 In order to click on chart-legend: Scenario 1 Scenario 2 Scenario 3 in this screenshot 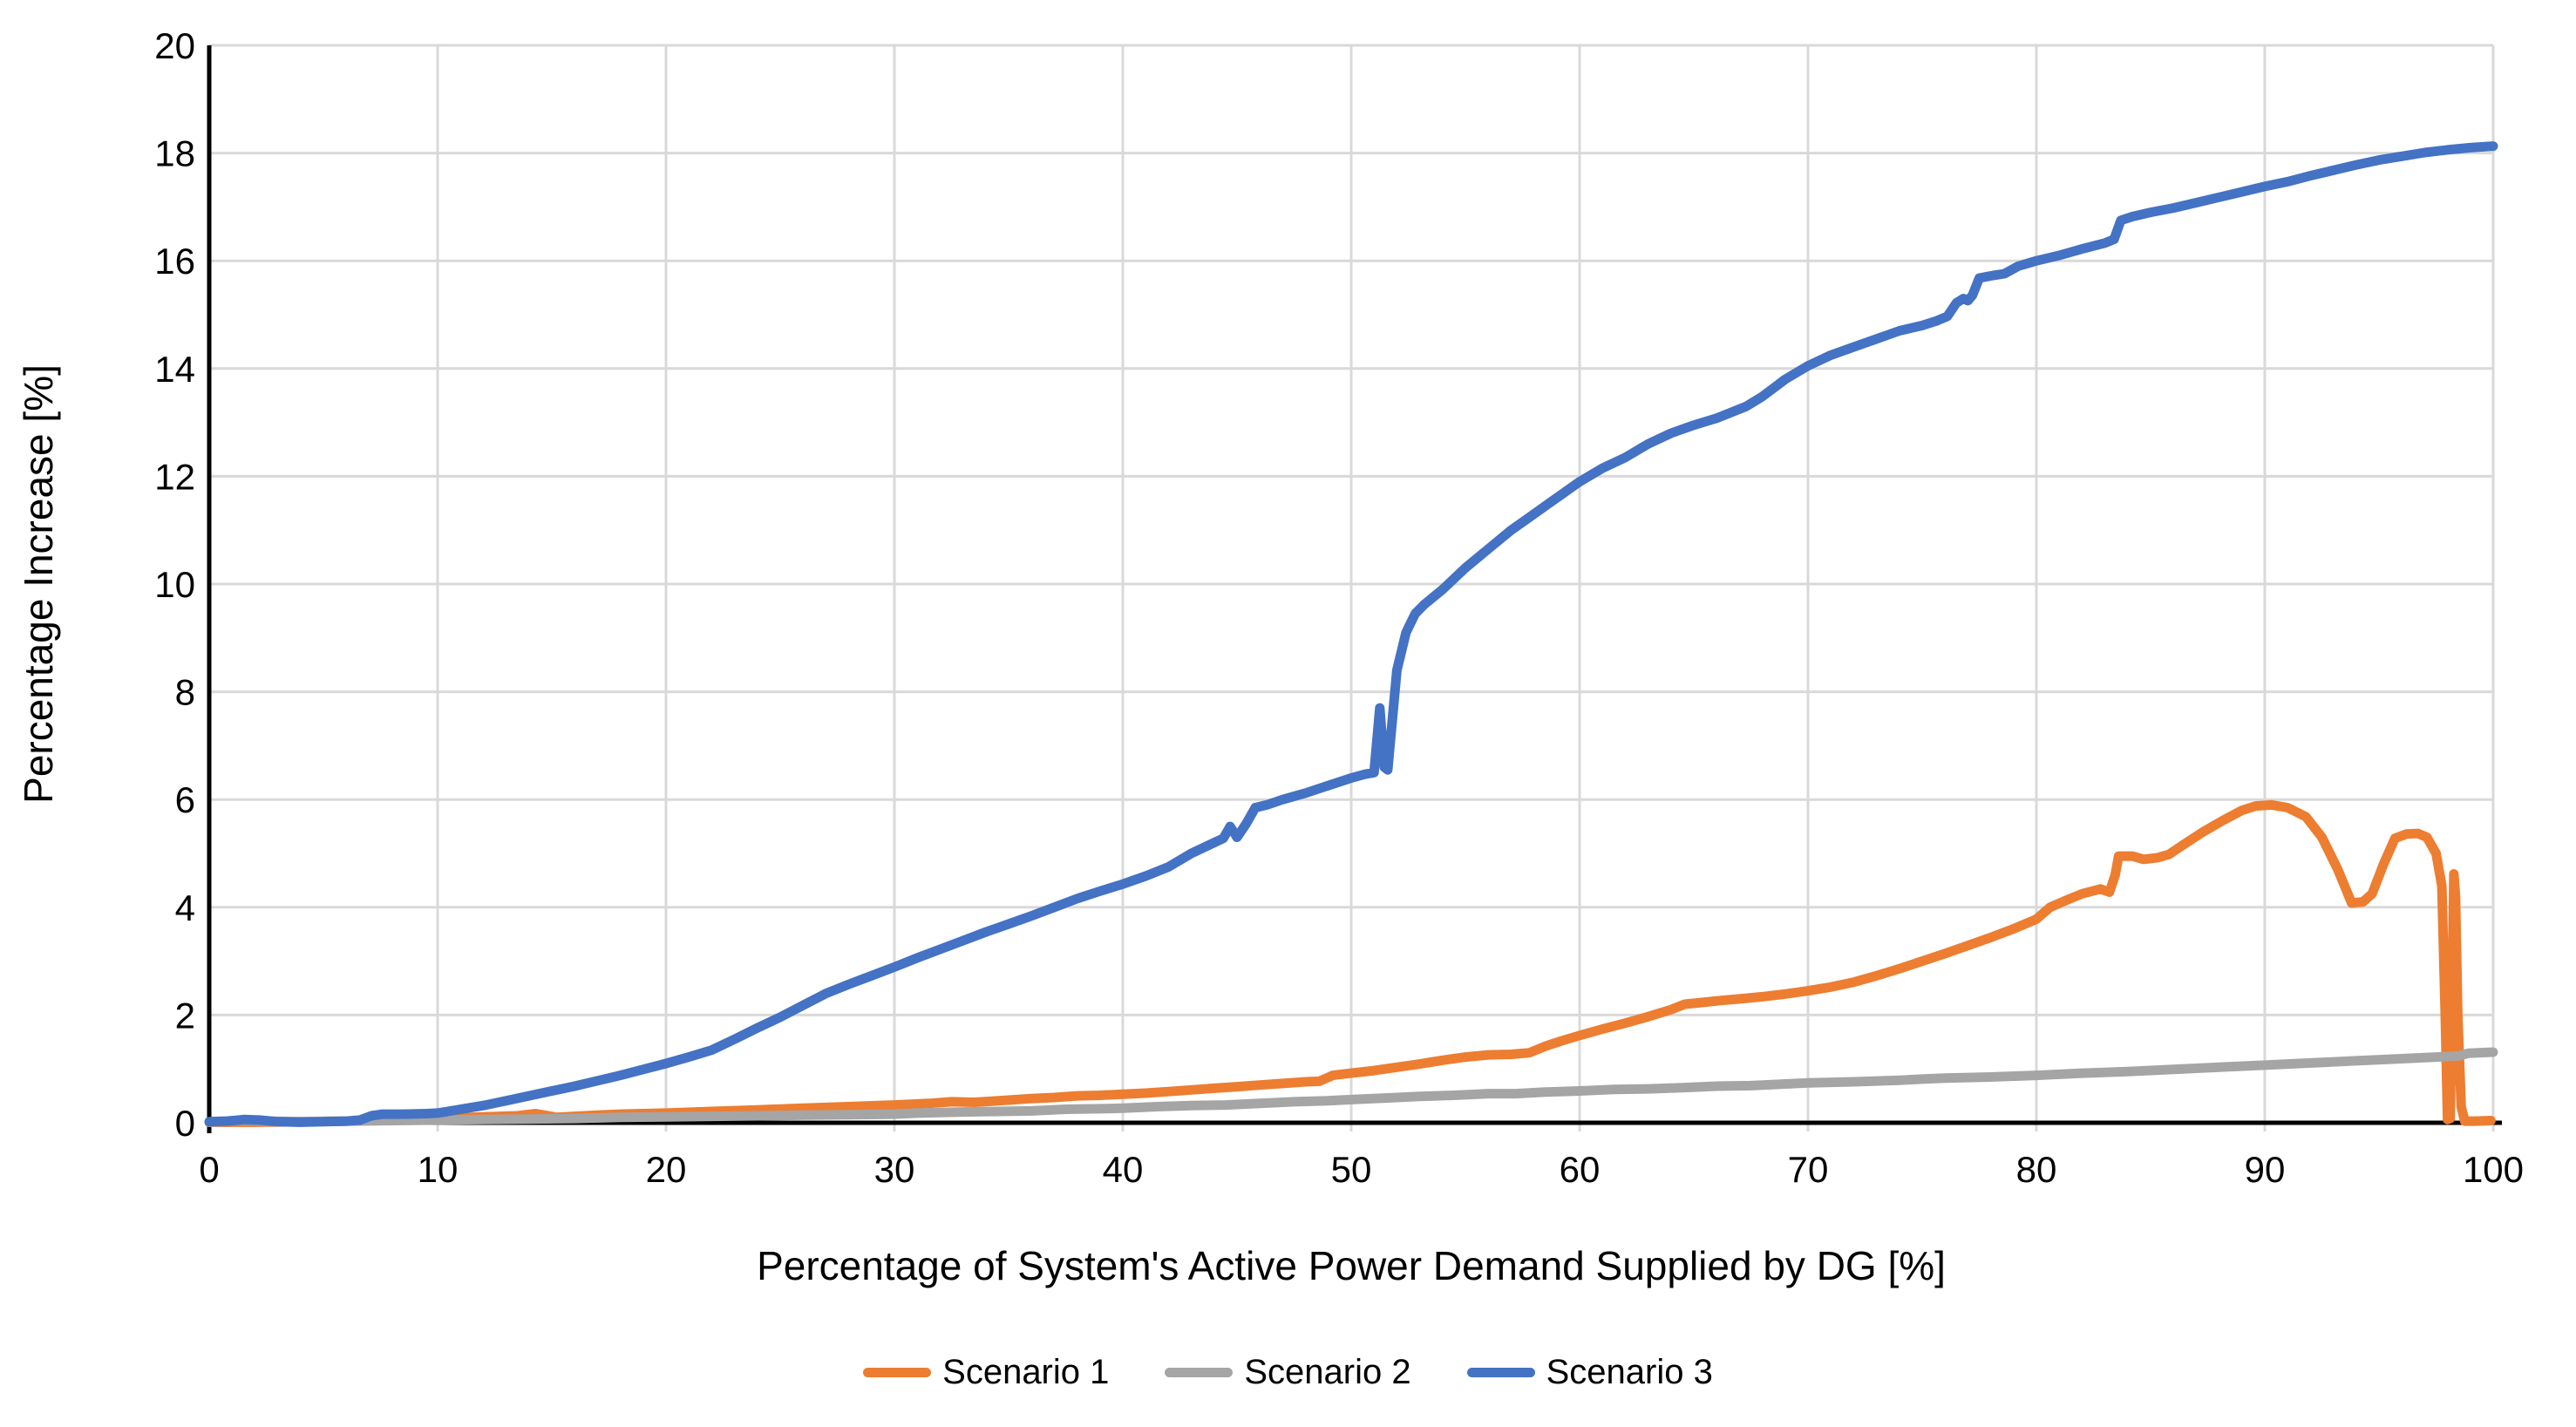, I will do `click(1288, 1372)`.